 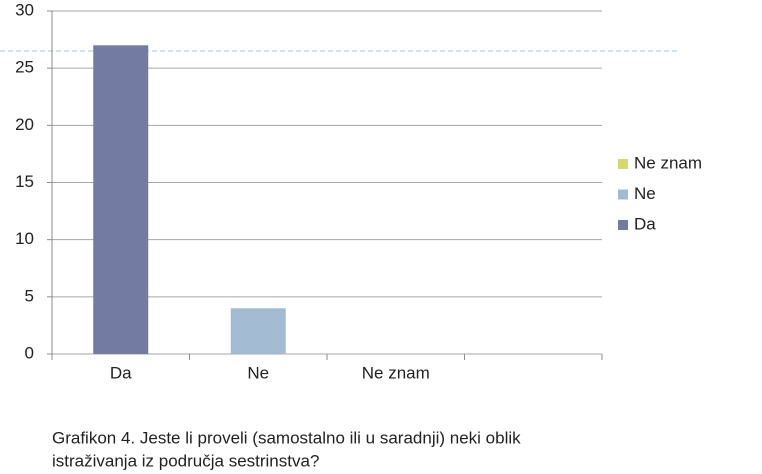 I want to click on y-tick-label: 10, so click(x=24, y=238).